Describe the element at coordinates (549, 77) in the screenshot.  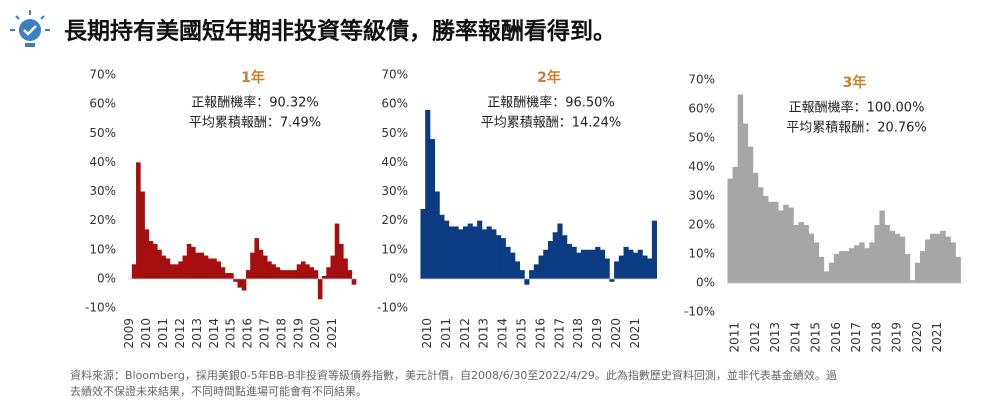
I see `chart-title: 2年` at that location.